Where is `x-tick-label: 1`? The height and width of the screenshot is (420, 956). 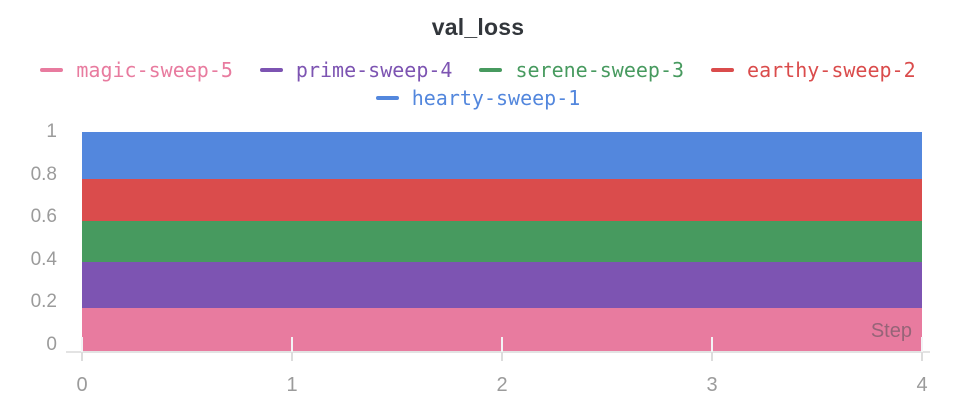
x-tick-label: 1 is located at coordinates (292, 385).